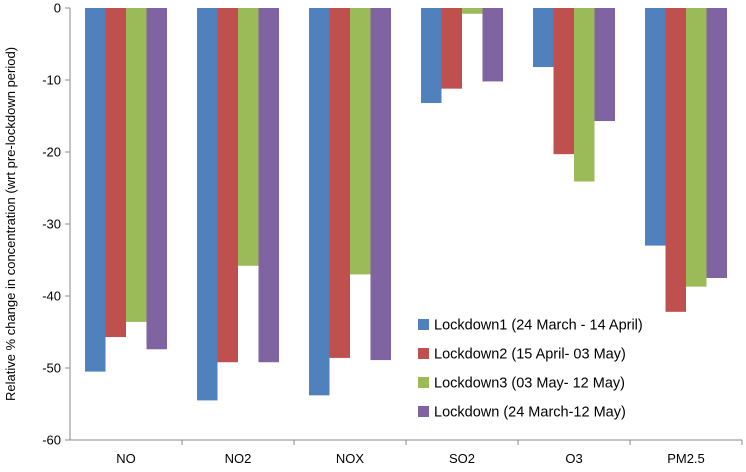 This screenshot has height=472, width=746. Describe the element at coordinates (238, 458) in the screenshot. I see `x-tick-label: NO2` at that location.